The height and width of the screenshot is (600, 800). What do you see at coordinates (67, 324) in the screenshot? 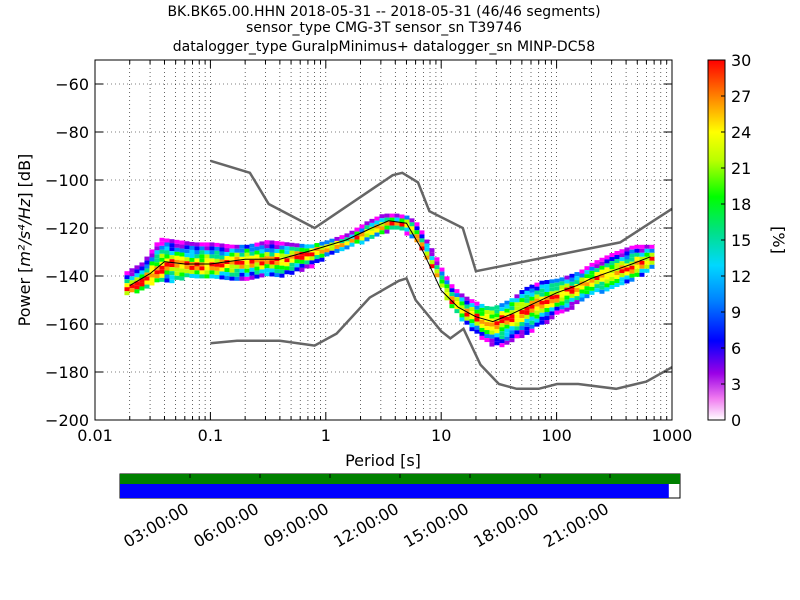
I see `y-tick-label: −160` at bounding box center [67, 324].